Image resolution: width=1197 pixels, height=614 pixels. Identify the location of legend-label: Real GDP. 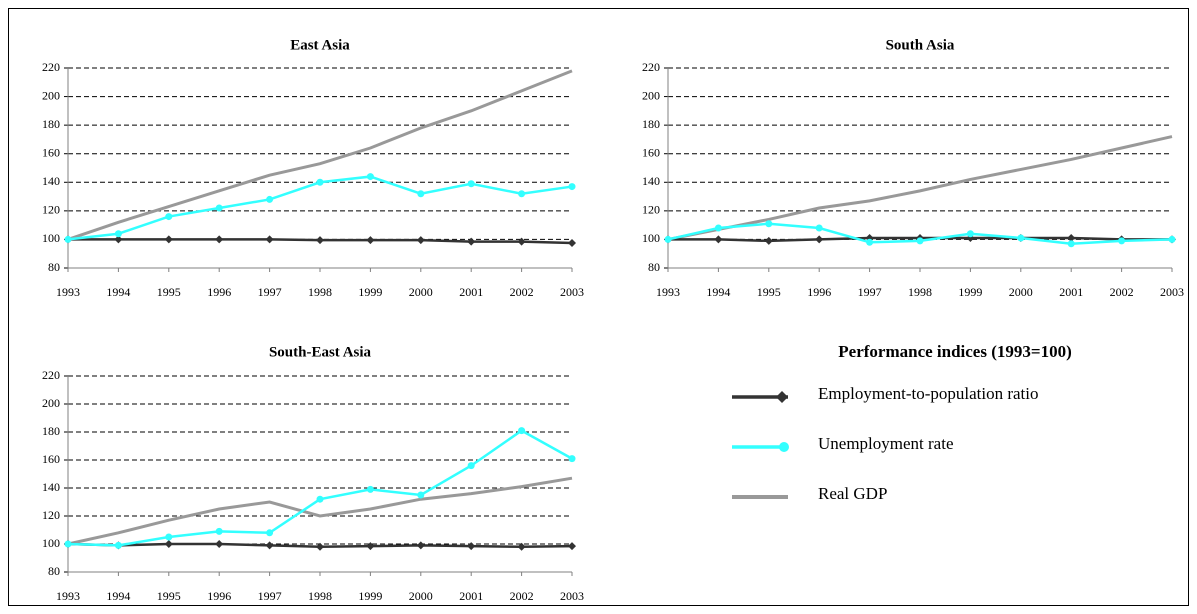
(852, 493).